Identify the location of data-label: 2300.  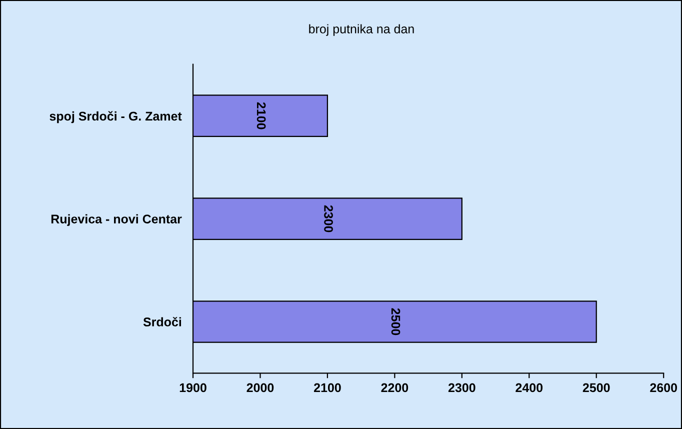
(328, 218).